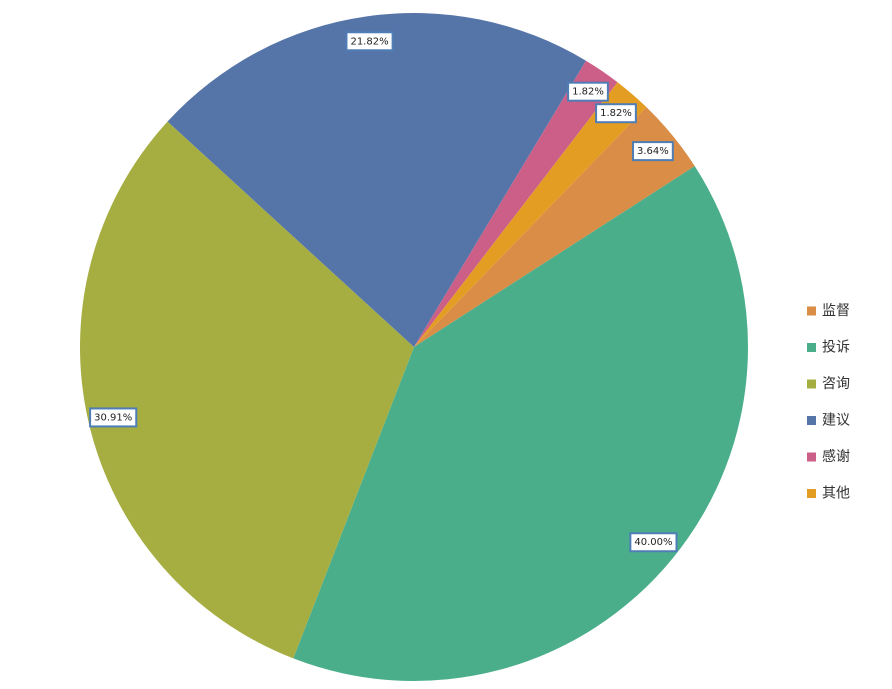 Image resolution: width=892 pixels, height=689 pixels. Describe the element at coordinates (836, 456) in the screenshot. I see `legend-label: 感谢` at that location.